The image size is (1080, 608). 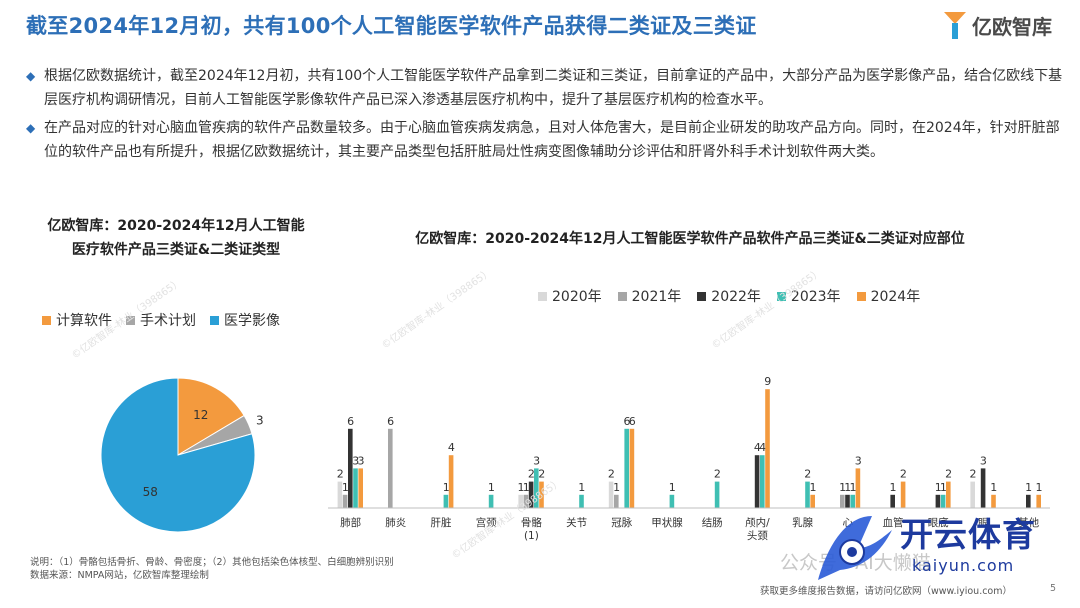 I want to click on brand-swoosh-icon, so click(x=855, y=548).